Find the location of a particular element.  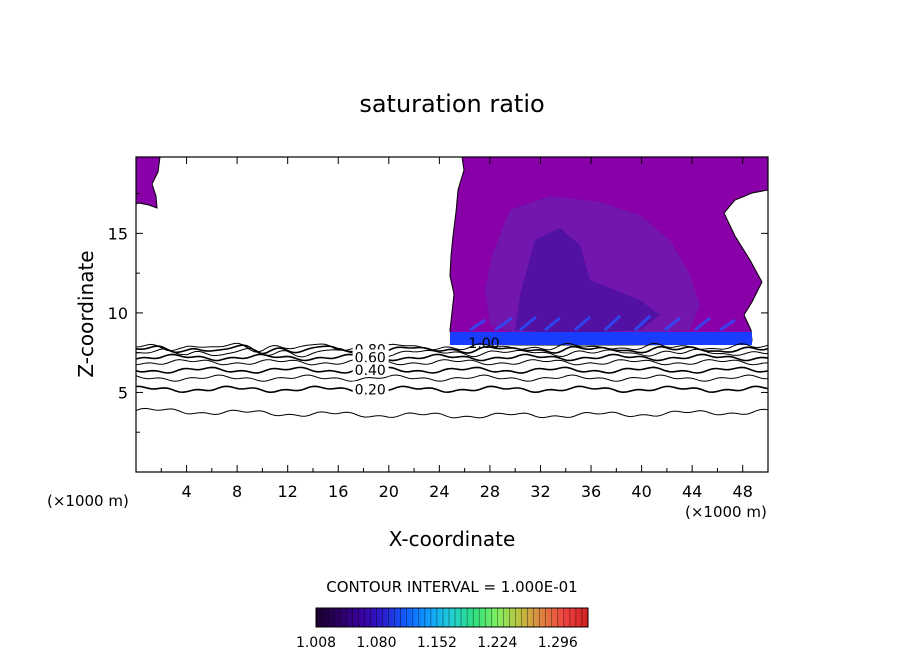

colorbar-ticks: 1.008 1.080 1.152 1.224 1.296 is located at coordinates (437, 643).